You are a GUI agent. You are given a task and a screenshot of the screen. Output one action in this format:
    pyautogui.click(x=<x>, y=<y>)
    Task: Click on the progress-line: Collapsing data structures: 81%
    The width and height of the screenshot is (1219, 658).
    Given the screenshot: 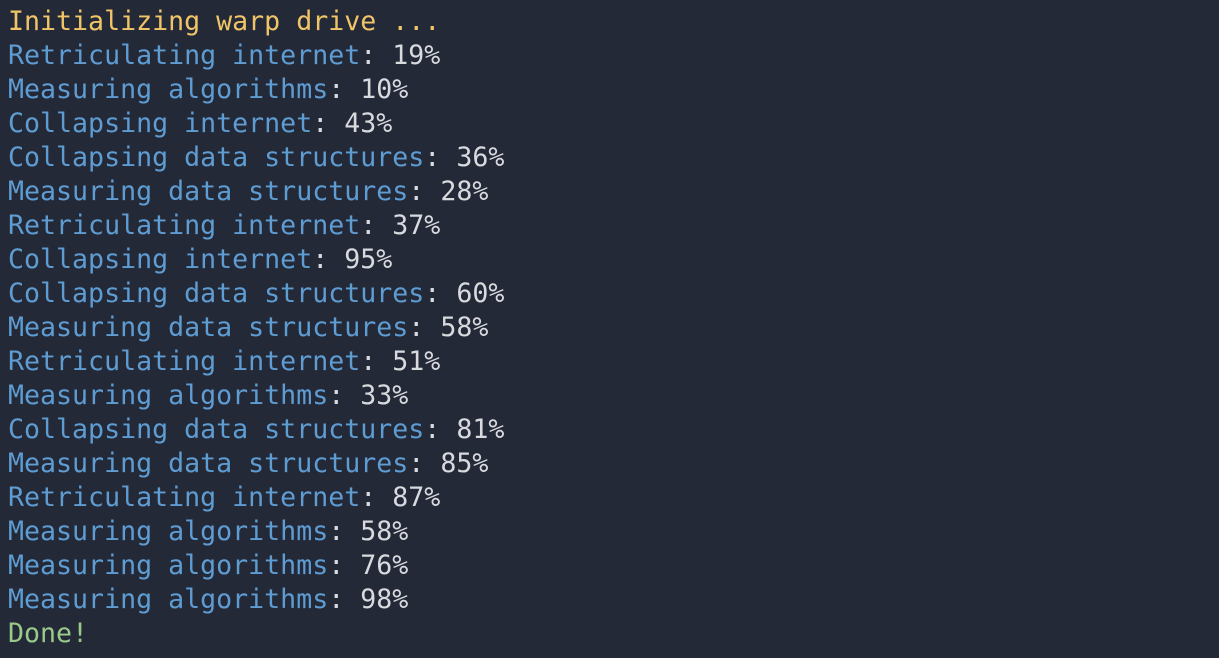 What is the action you would take?
    pyautogui.click(x=609, y=430)
    